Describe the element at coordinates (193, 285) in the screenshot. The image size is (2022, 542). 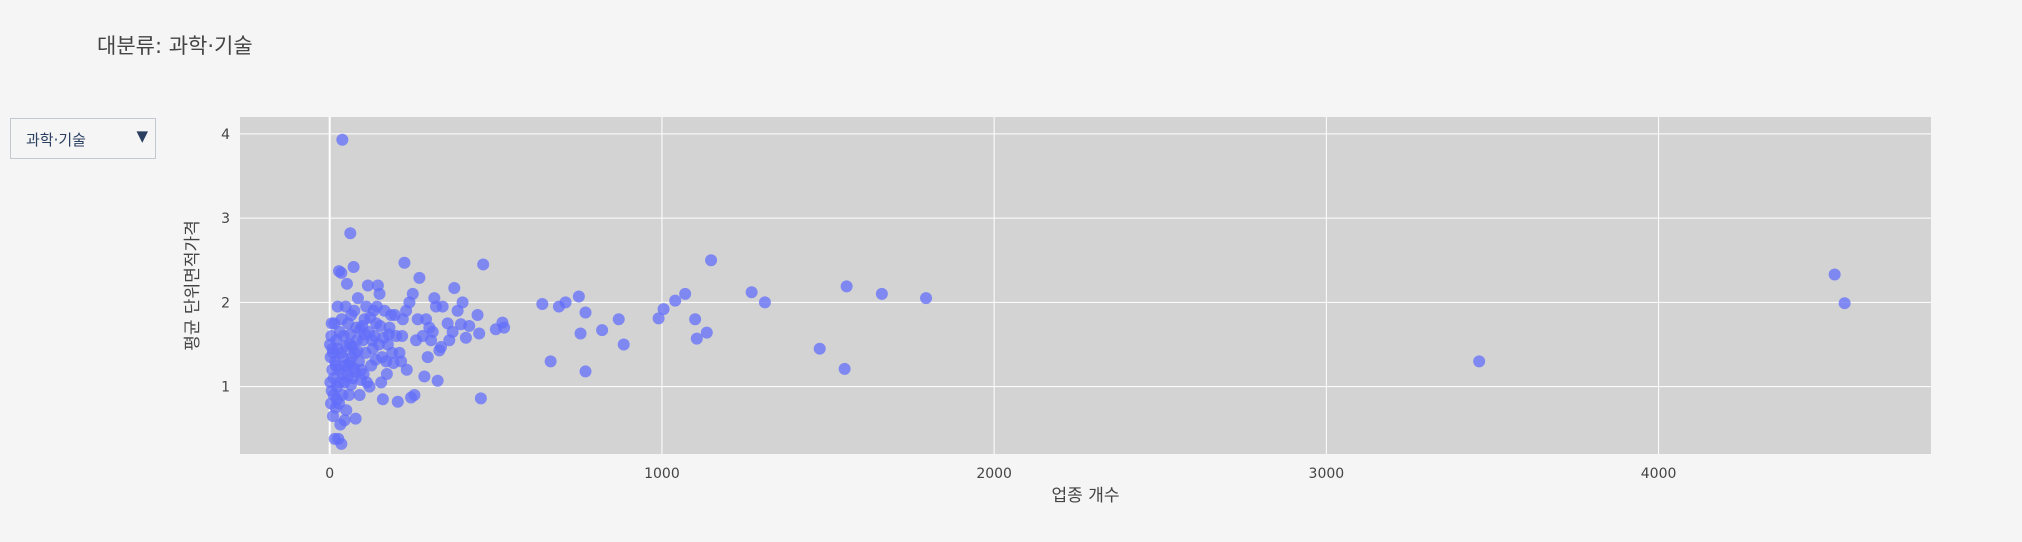
I see `y-axis-title: 평균 단위면적가격` at that location.